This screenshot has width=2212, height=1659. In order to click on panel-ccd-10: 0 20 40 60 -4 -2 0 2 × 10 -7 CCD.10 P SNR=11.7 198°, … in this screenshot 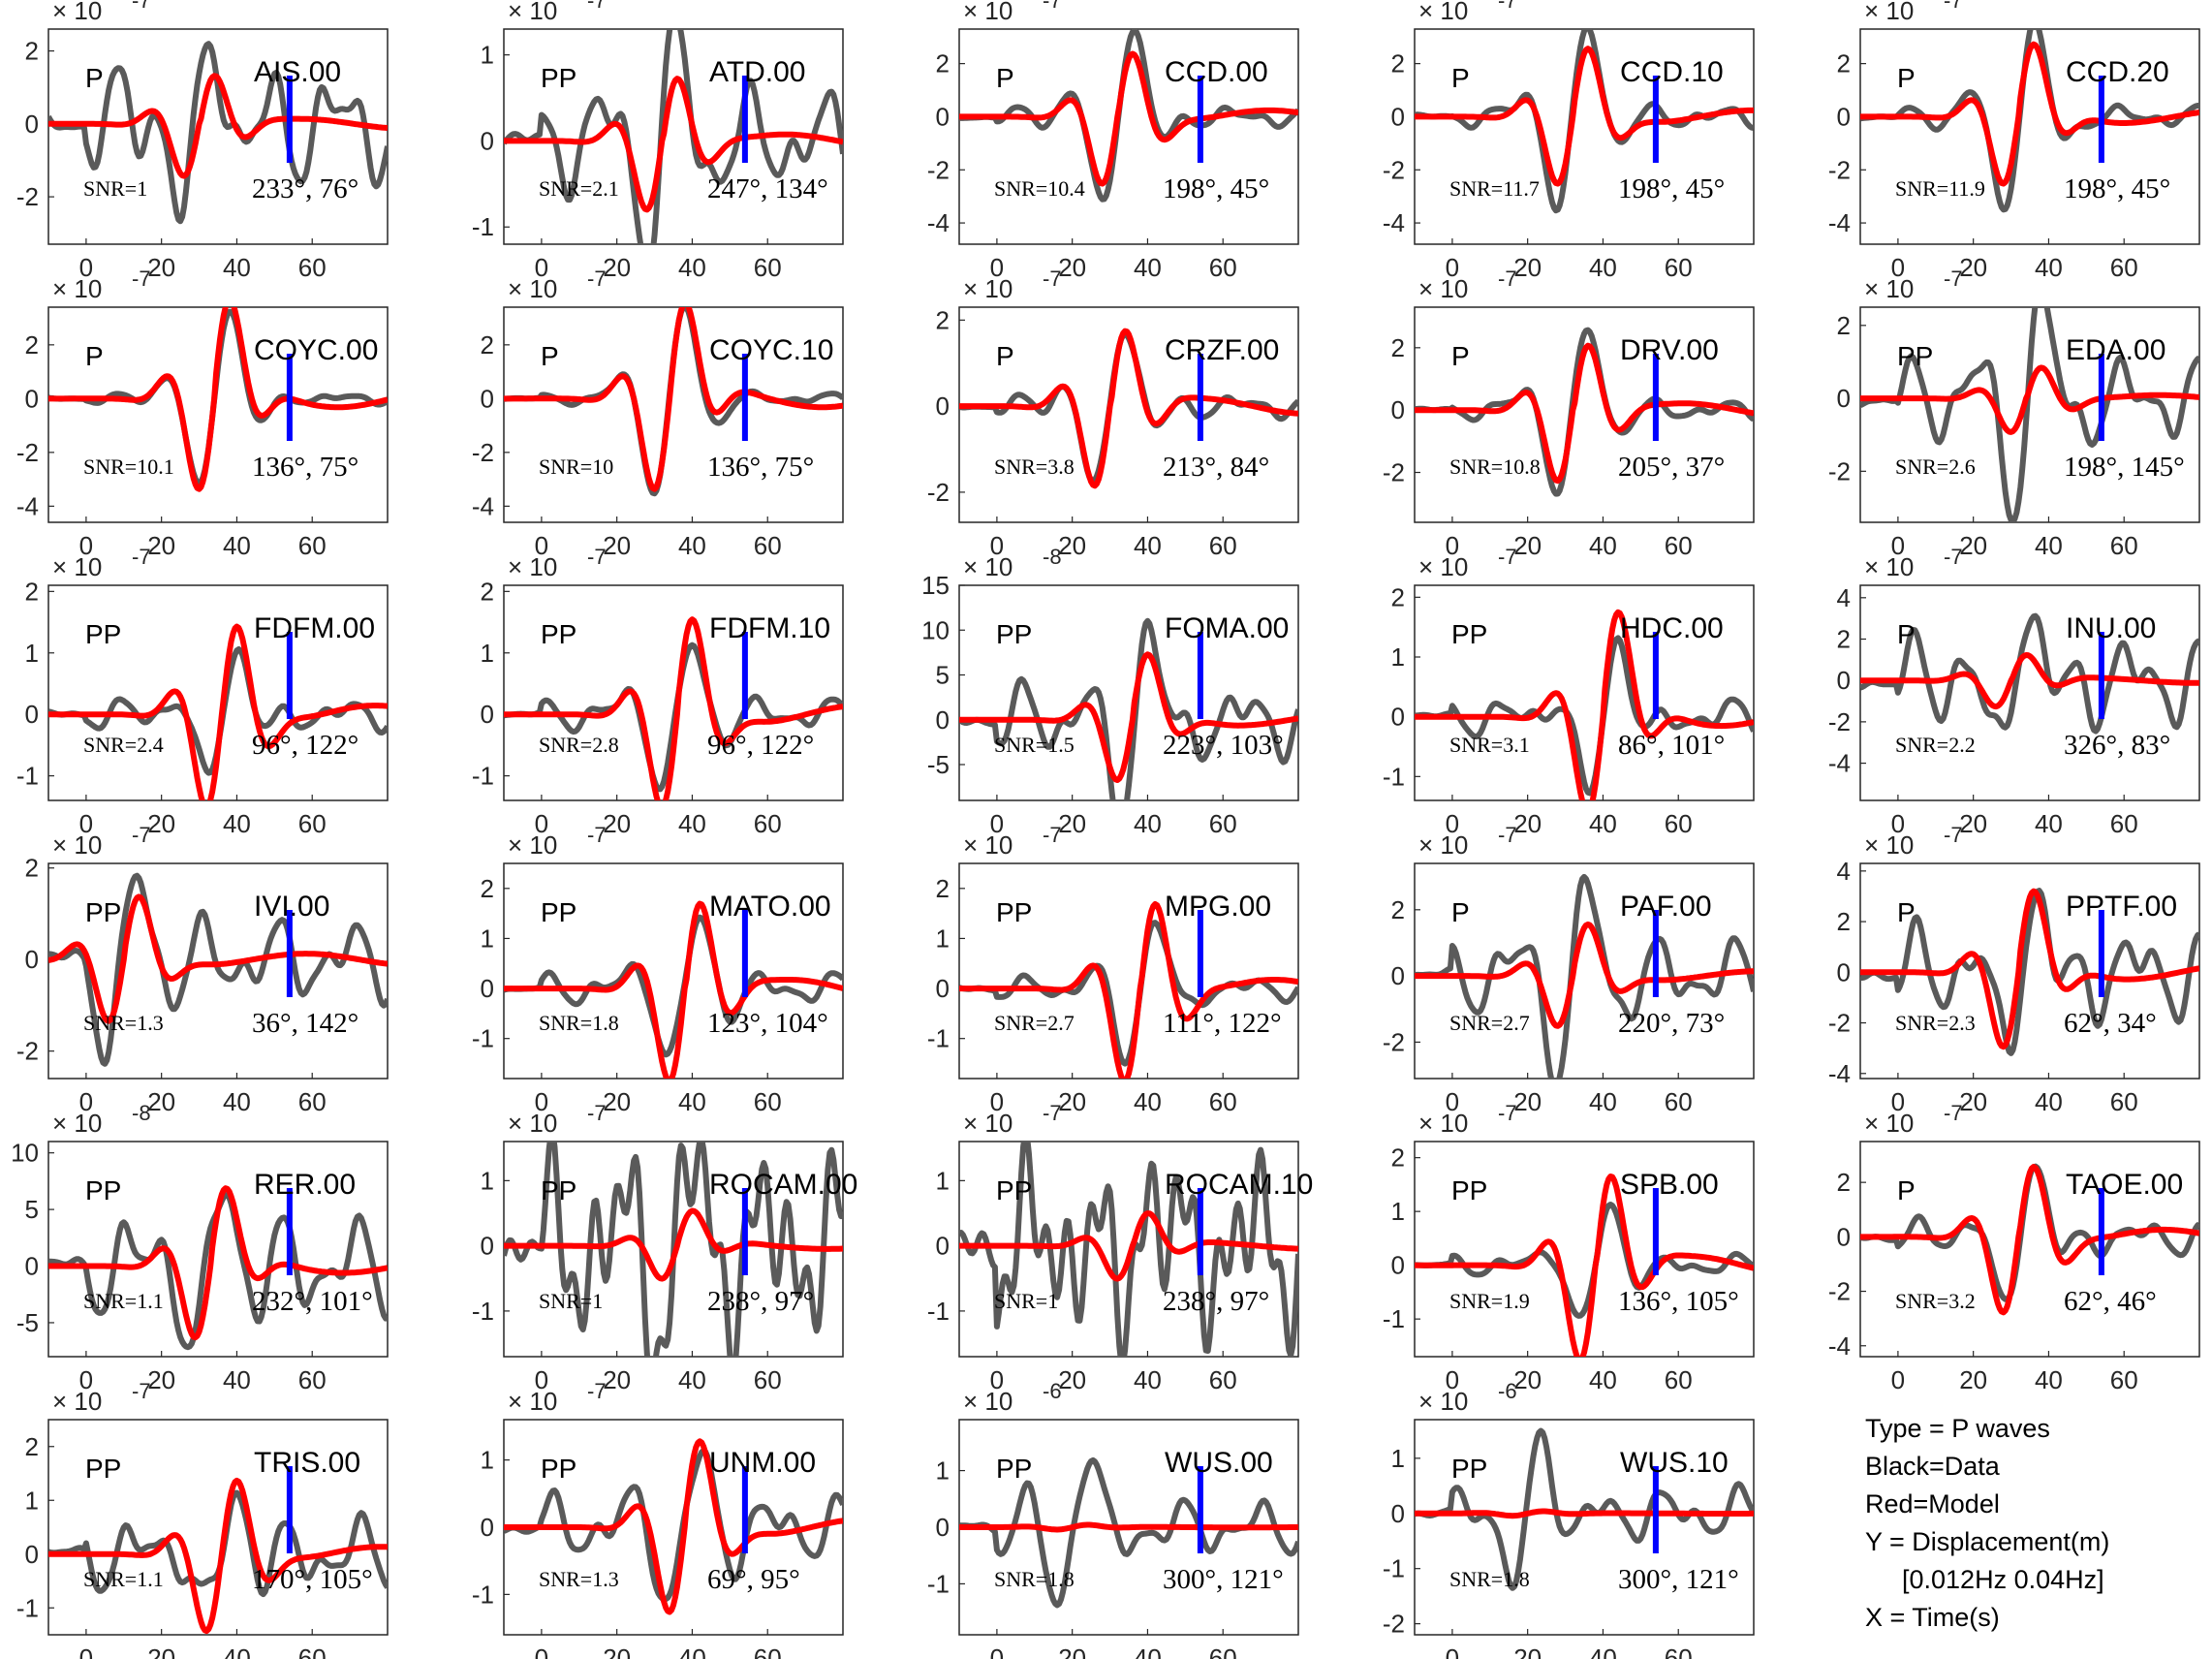, I will do `click(1569, 141)`.